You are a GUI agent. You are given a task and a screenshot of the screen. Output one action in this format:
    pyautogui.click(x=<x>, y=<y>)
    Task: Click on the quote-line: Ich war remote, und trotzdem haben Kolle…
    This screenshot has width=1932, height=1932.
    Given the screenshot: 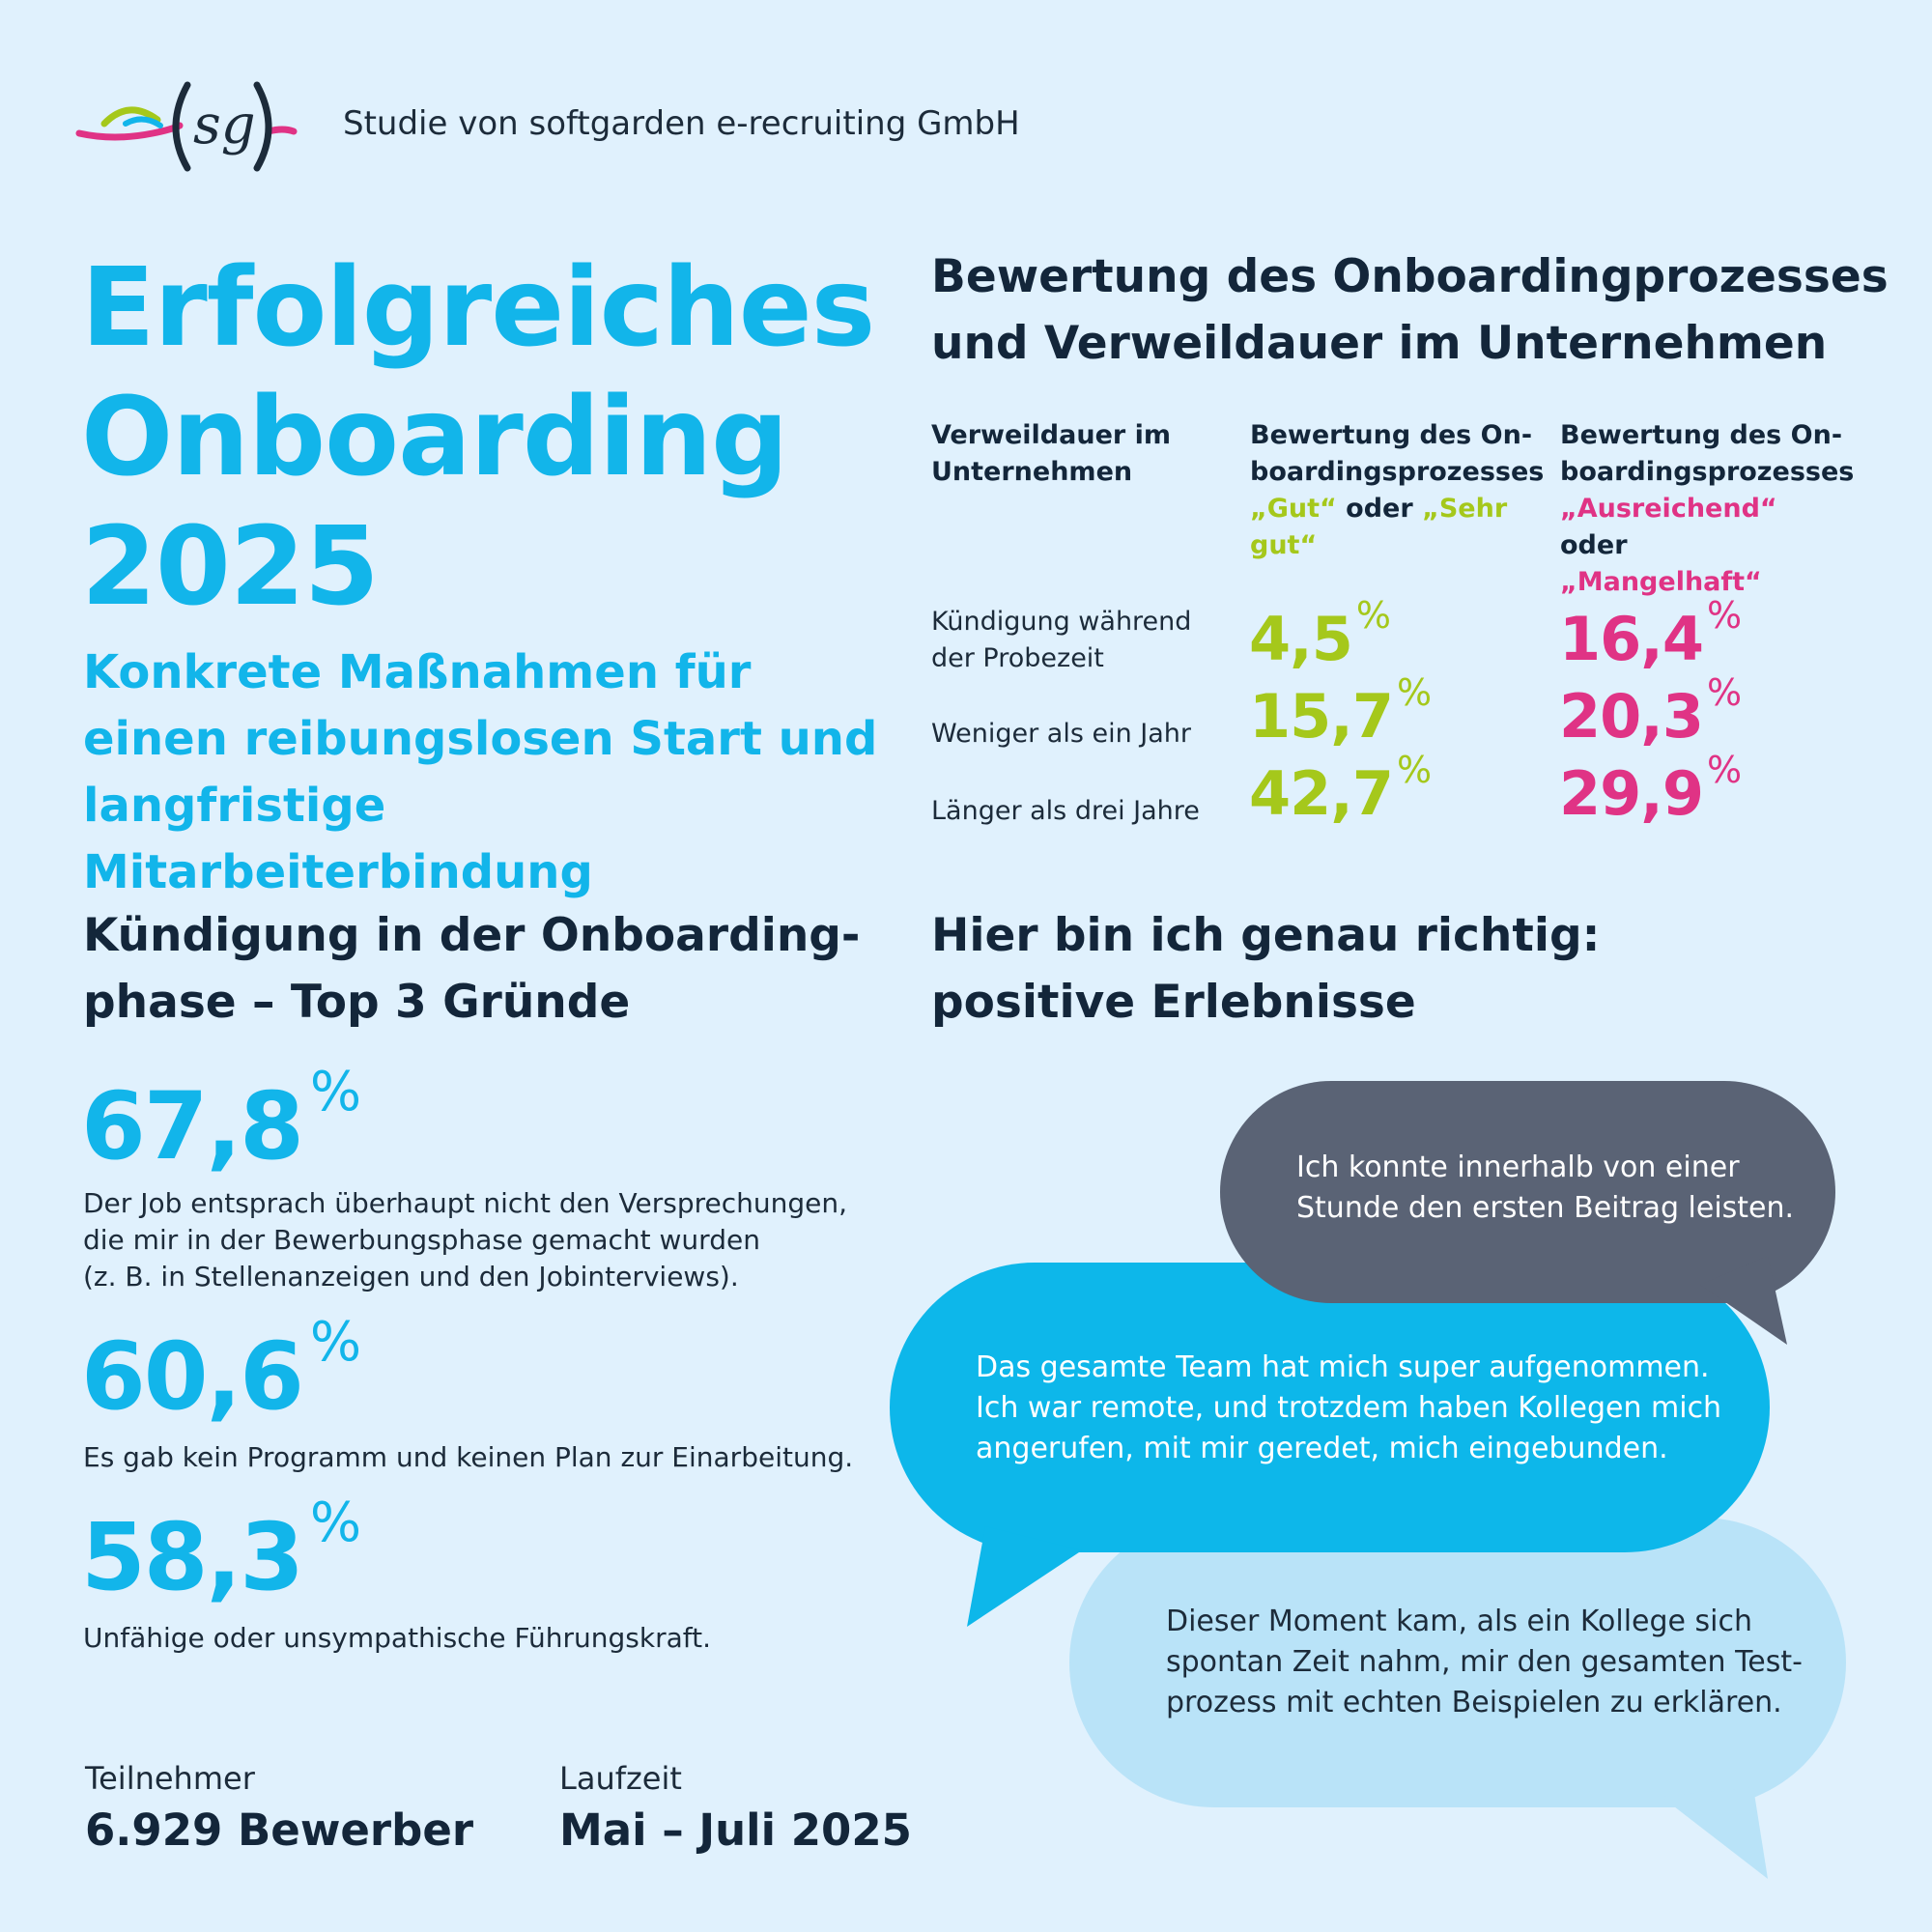 What is the action you would take?
    pyautogui.click(x=1349, y=1408)
    